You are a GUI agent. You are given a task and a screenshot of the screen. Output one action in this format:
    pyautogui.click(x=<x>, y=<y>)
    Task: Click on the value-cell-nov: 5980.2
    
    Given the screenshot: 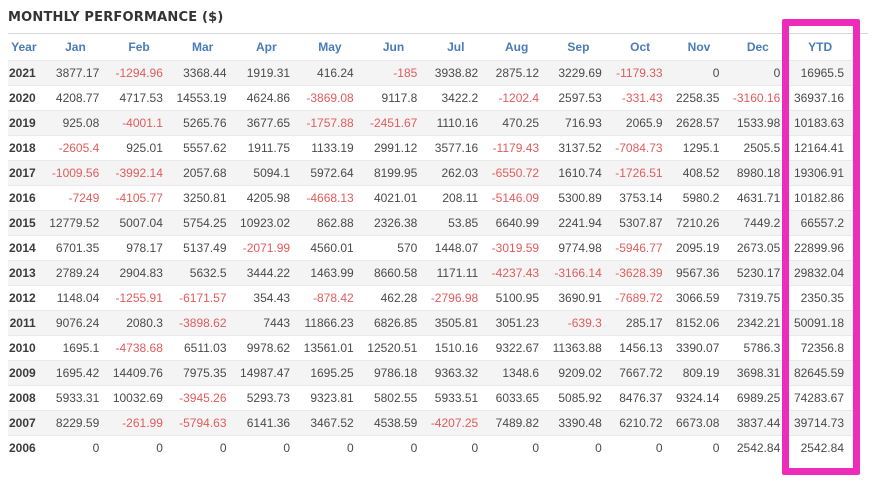 What is the action you would take?
    pyautogui.click(x=703, y=198)
    